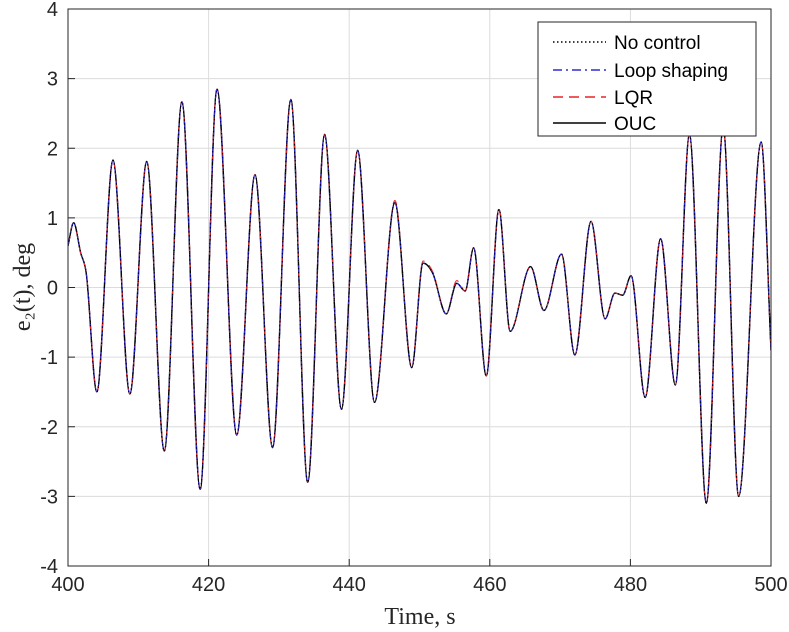  I want to click on x-tick-label: 500, so click(770, 585).